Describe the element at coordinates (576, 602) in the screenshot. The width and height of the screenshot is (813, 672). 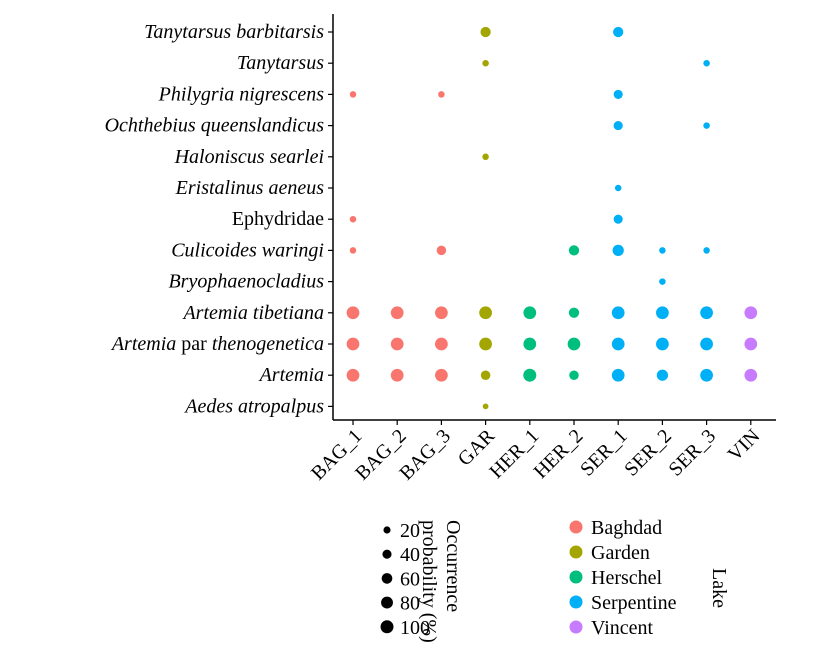
I see `color-legend-key-serpentine` at that location.